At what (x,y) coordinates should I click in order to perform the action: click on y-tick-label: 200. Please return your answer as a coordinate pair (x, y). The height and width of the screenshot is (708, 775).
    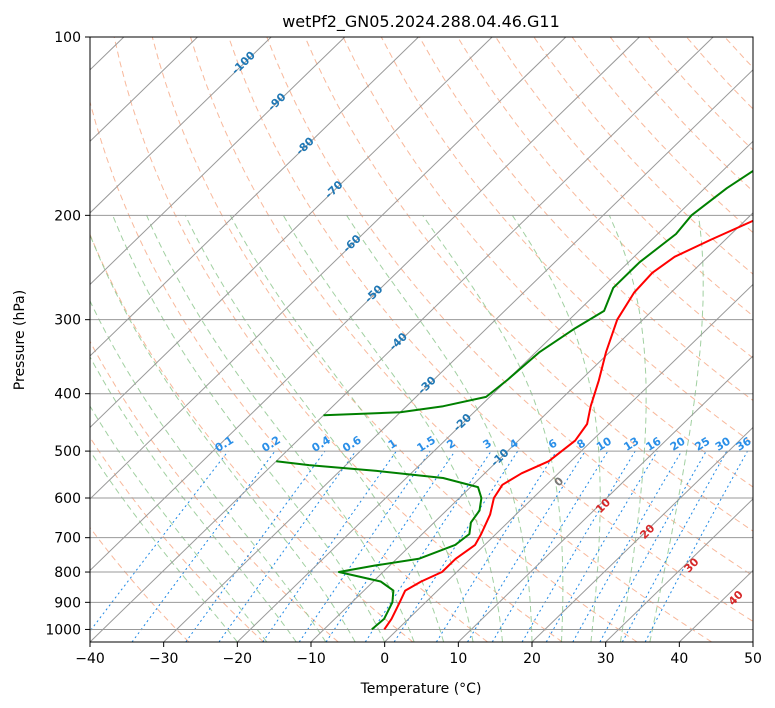
    Looking at the image, I should click on (67, 216).